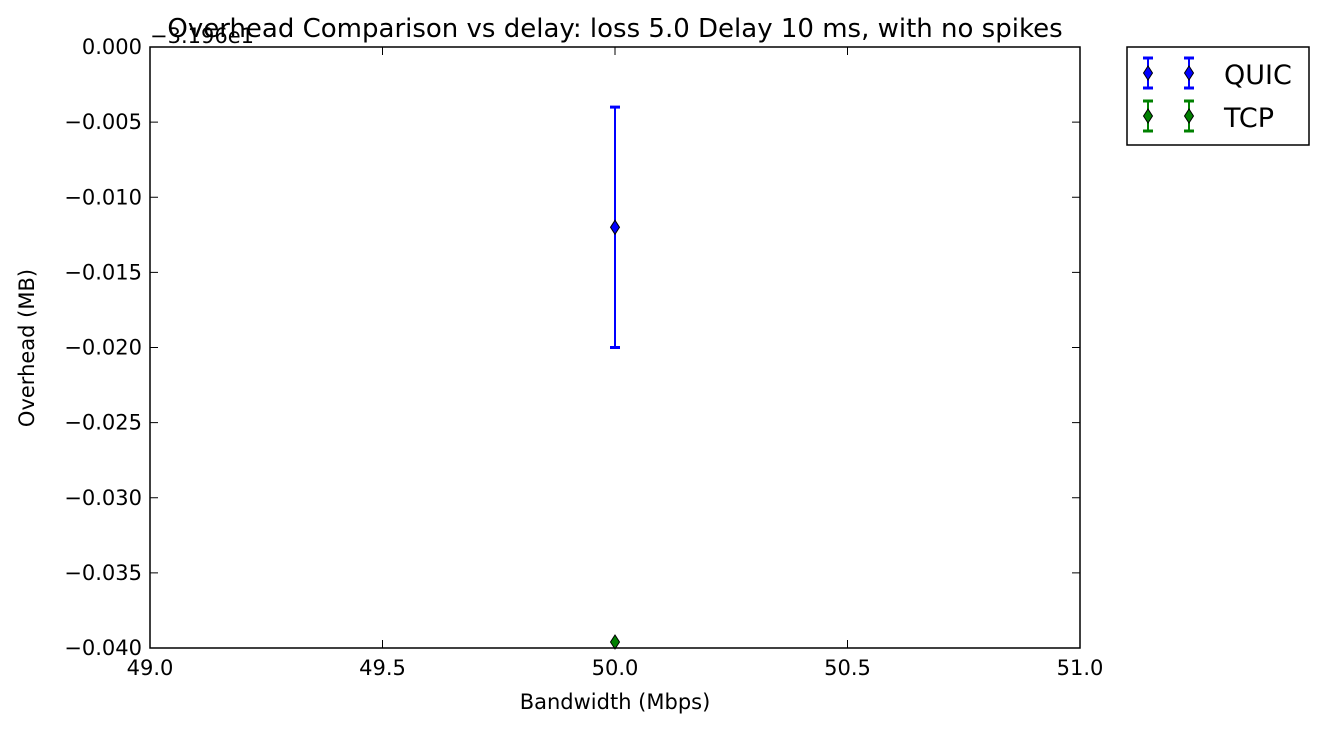  I want to click on legend-label-quic: QUIC, so click(1258, 75).